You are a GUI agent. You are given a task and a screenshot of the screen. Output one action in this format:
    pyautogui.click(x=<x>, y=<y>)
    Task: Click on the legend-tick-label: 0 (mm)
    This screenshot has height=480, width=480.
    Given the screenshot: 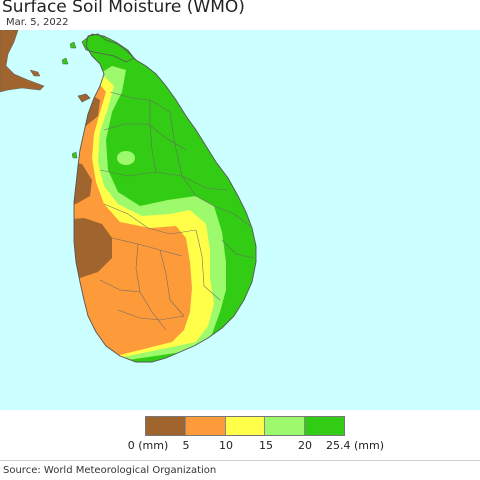 What is the action you would take?
    pyautogui.click(x=148, y=445)
    